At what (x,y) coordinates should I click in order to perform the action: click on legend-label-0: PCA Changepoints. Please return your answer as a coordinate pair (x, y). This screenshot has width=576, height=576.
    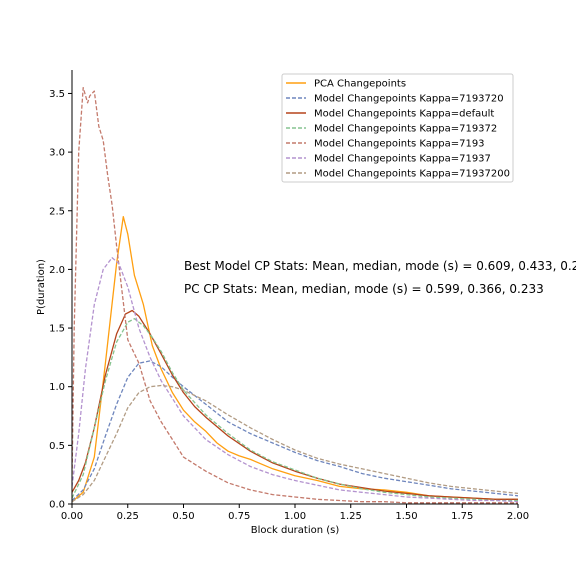
    Looking at the image, I should click on (360, 84).